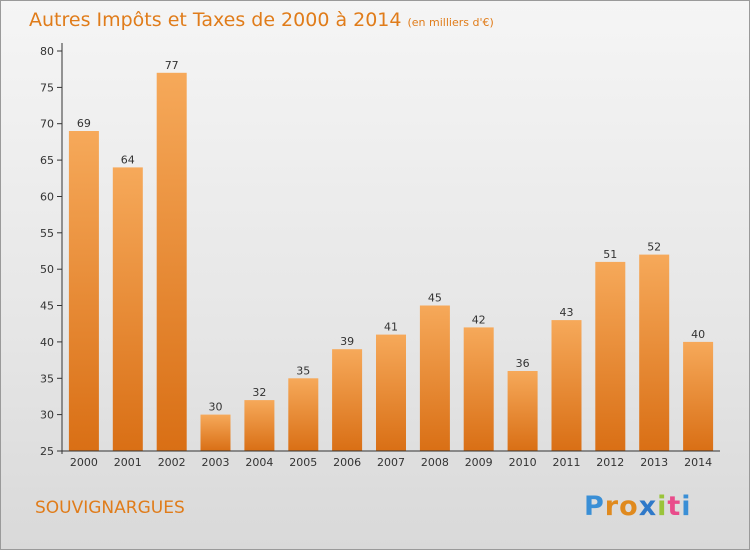 The width and height of the screenshot is (750, 551). I want to click on x-tick-label: 2007, so click(391, 462).